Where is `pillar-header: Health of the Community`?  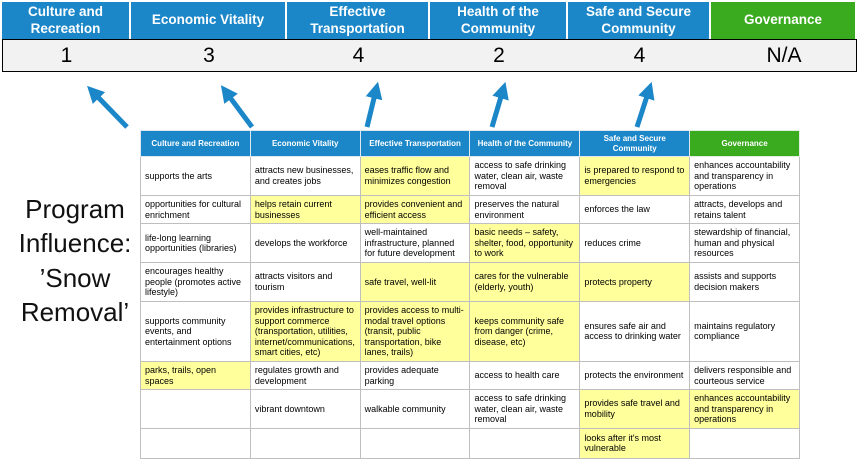
pillar-header: Health of the Community is located at coordinates (498, 20).